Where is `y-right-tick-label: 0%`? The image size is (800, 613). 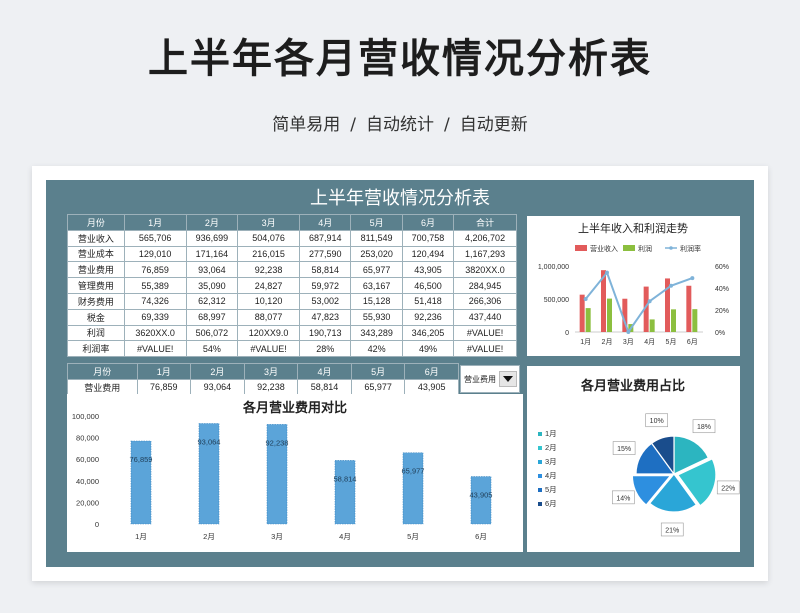
y-right-tick-label: 0% is located at coordinates (720, 333).